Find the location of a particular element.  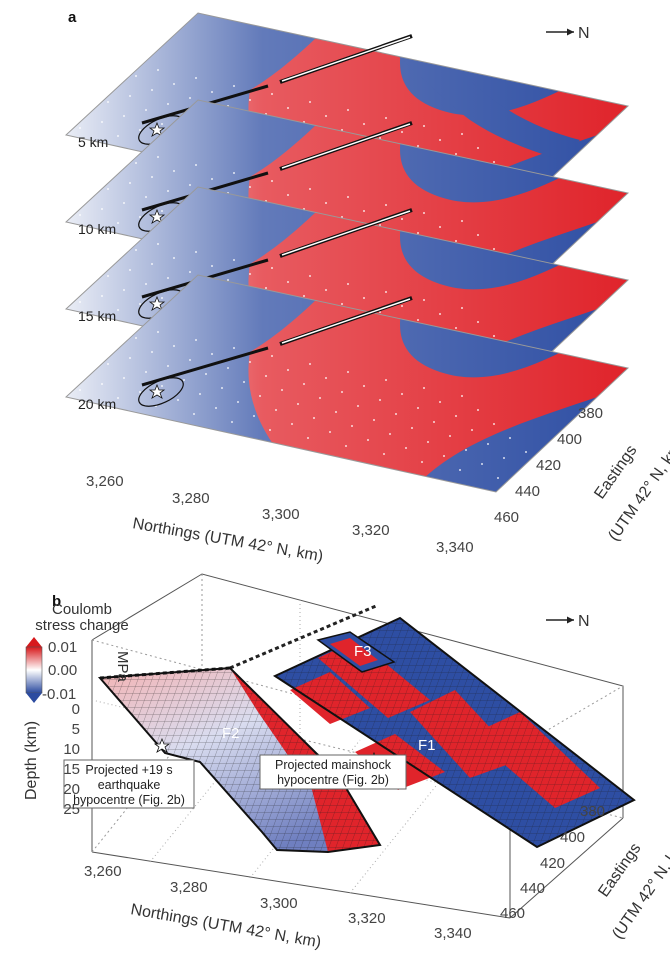

callout-mainshock-line1: Projected mainshock is located at coordinates (333, 765).